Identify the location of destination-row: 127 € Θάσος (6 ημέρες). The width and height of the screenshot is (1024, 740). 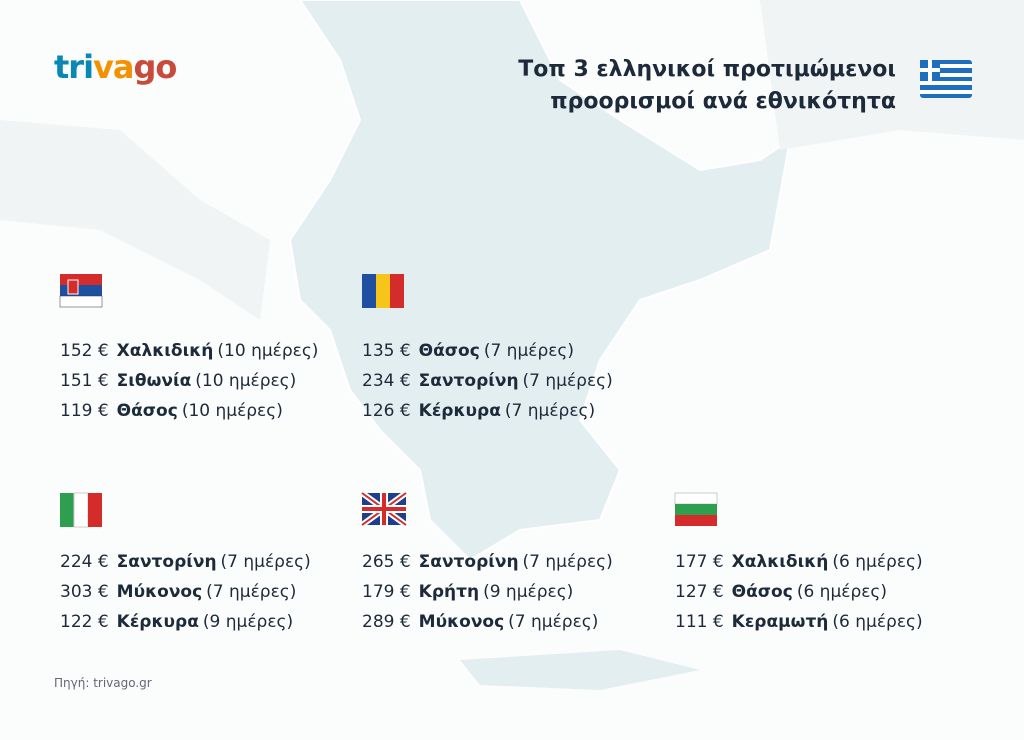
(781, 592).